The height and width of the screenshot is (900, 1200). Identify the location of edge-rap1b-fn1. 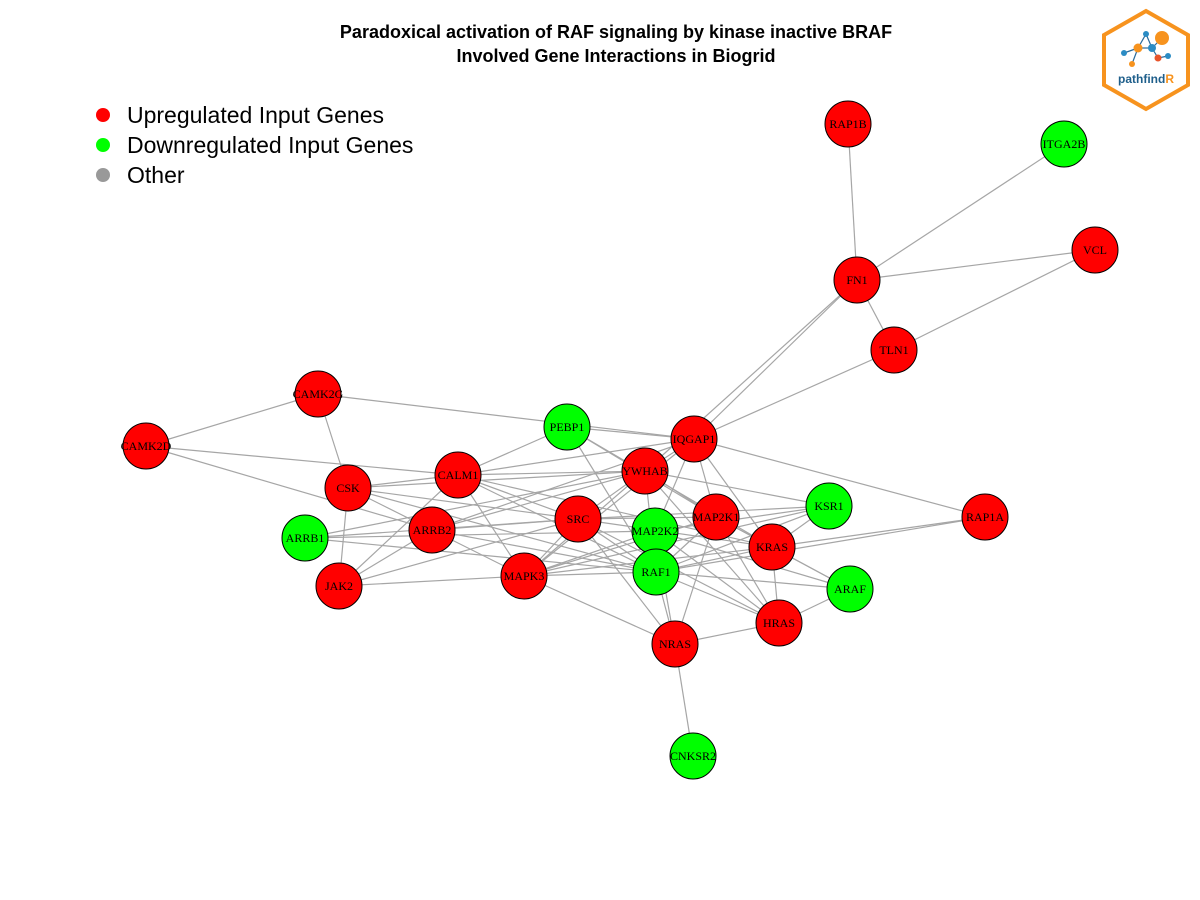
(852, 202).